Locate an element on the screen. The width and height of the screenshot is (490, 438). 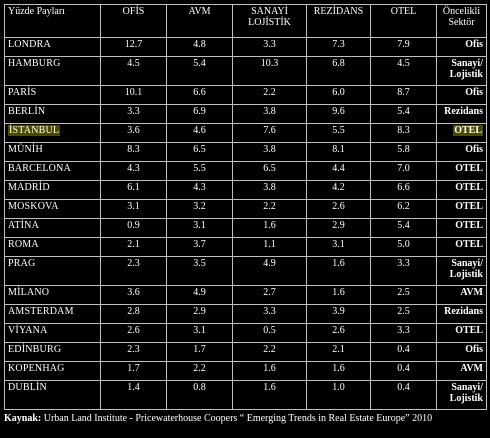
city-name: AMSTERDAM is located at coordinates (41, 311).